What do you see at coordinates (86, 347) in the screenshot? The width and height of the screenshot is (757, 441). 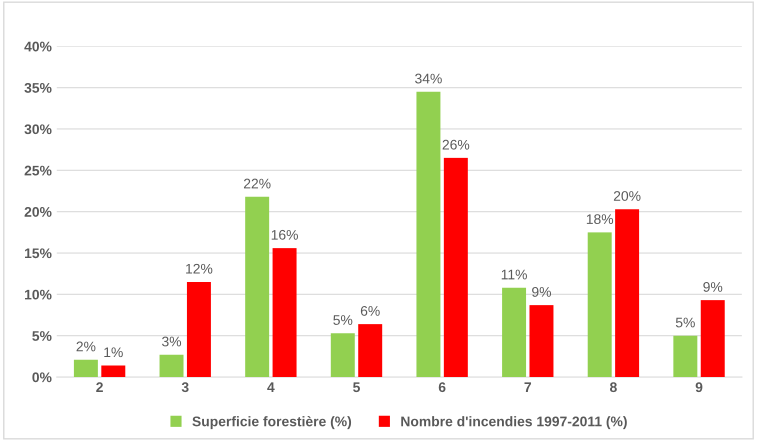 I see `data-label: 2%` at bounding box center [86, 347].